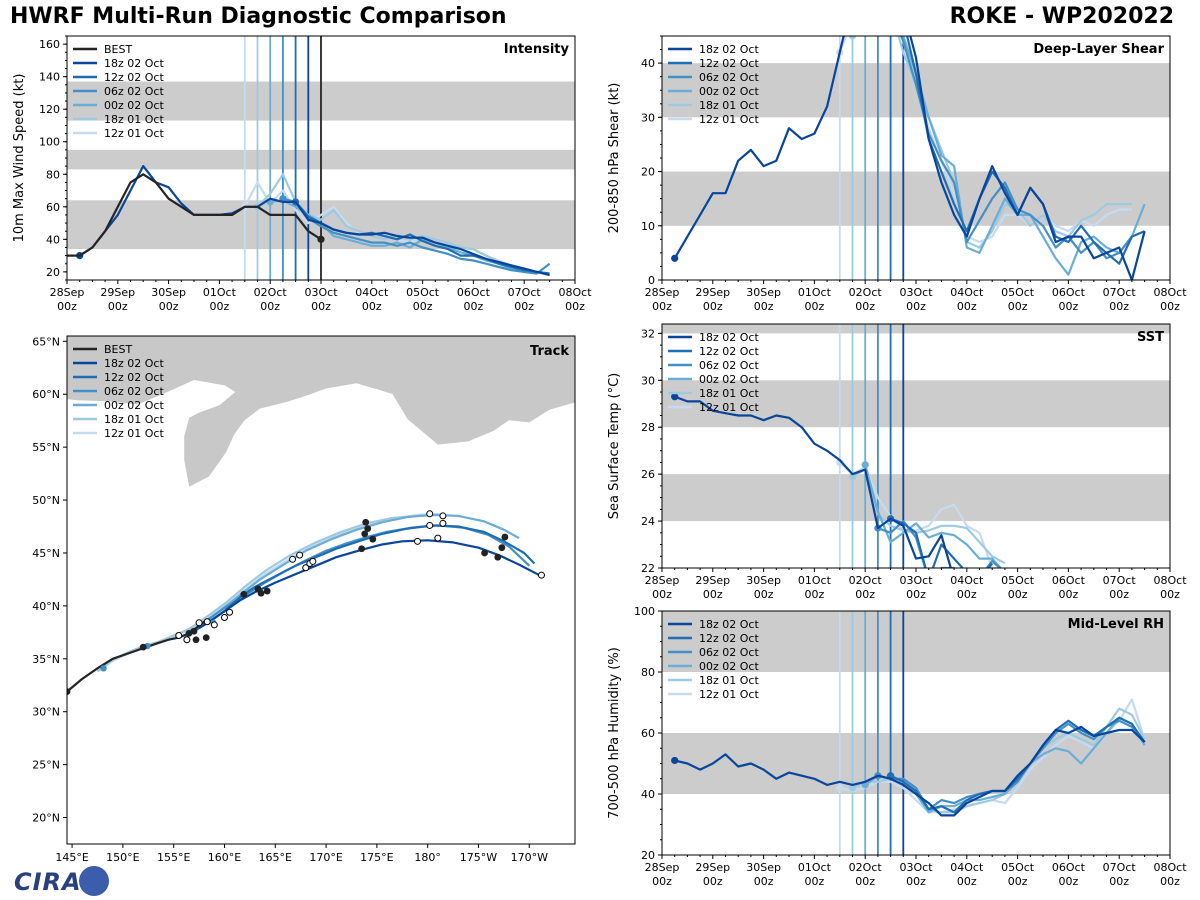 Image resolution: width=1200 pixels, height=900 pixels. What do you see at coordinates (49, 109) in the screenshot?
I see `intensity-ytick-label: 120` at bounding box center [49, 109].